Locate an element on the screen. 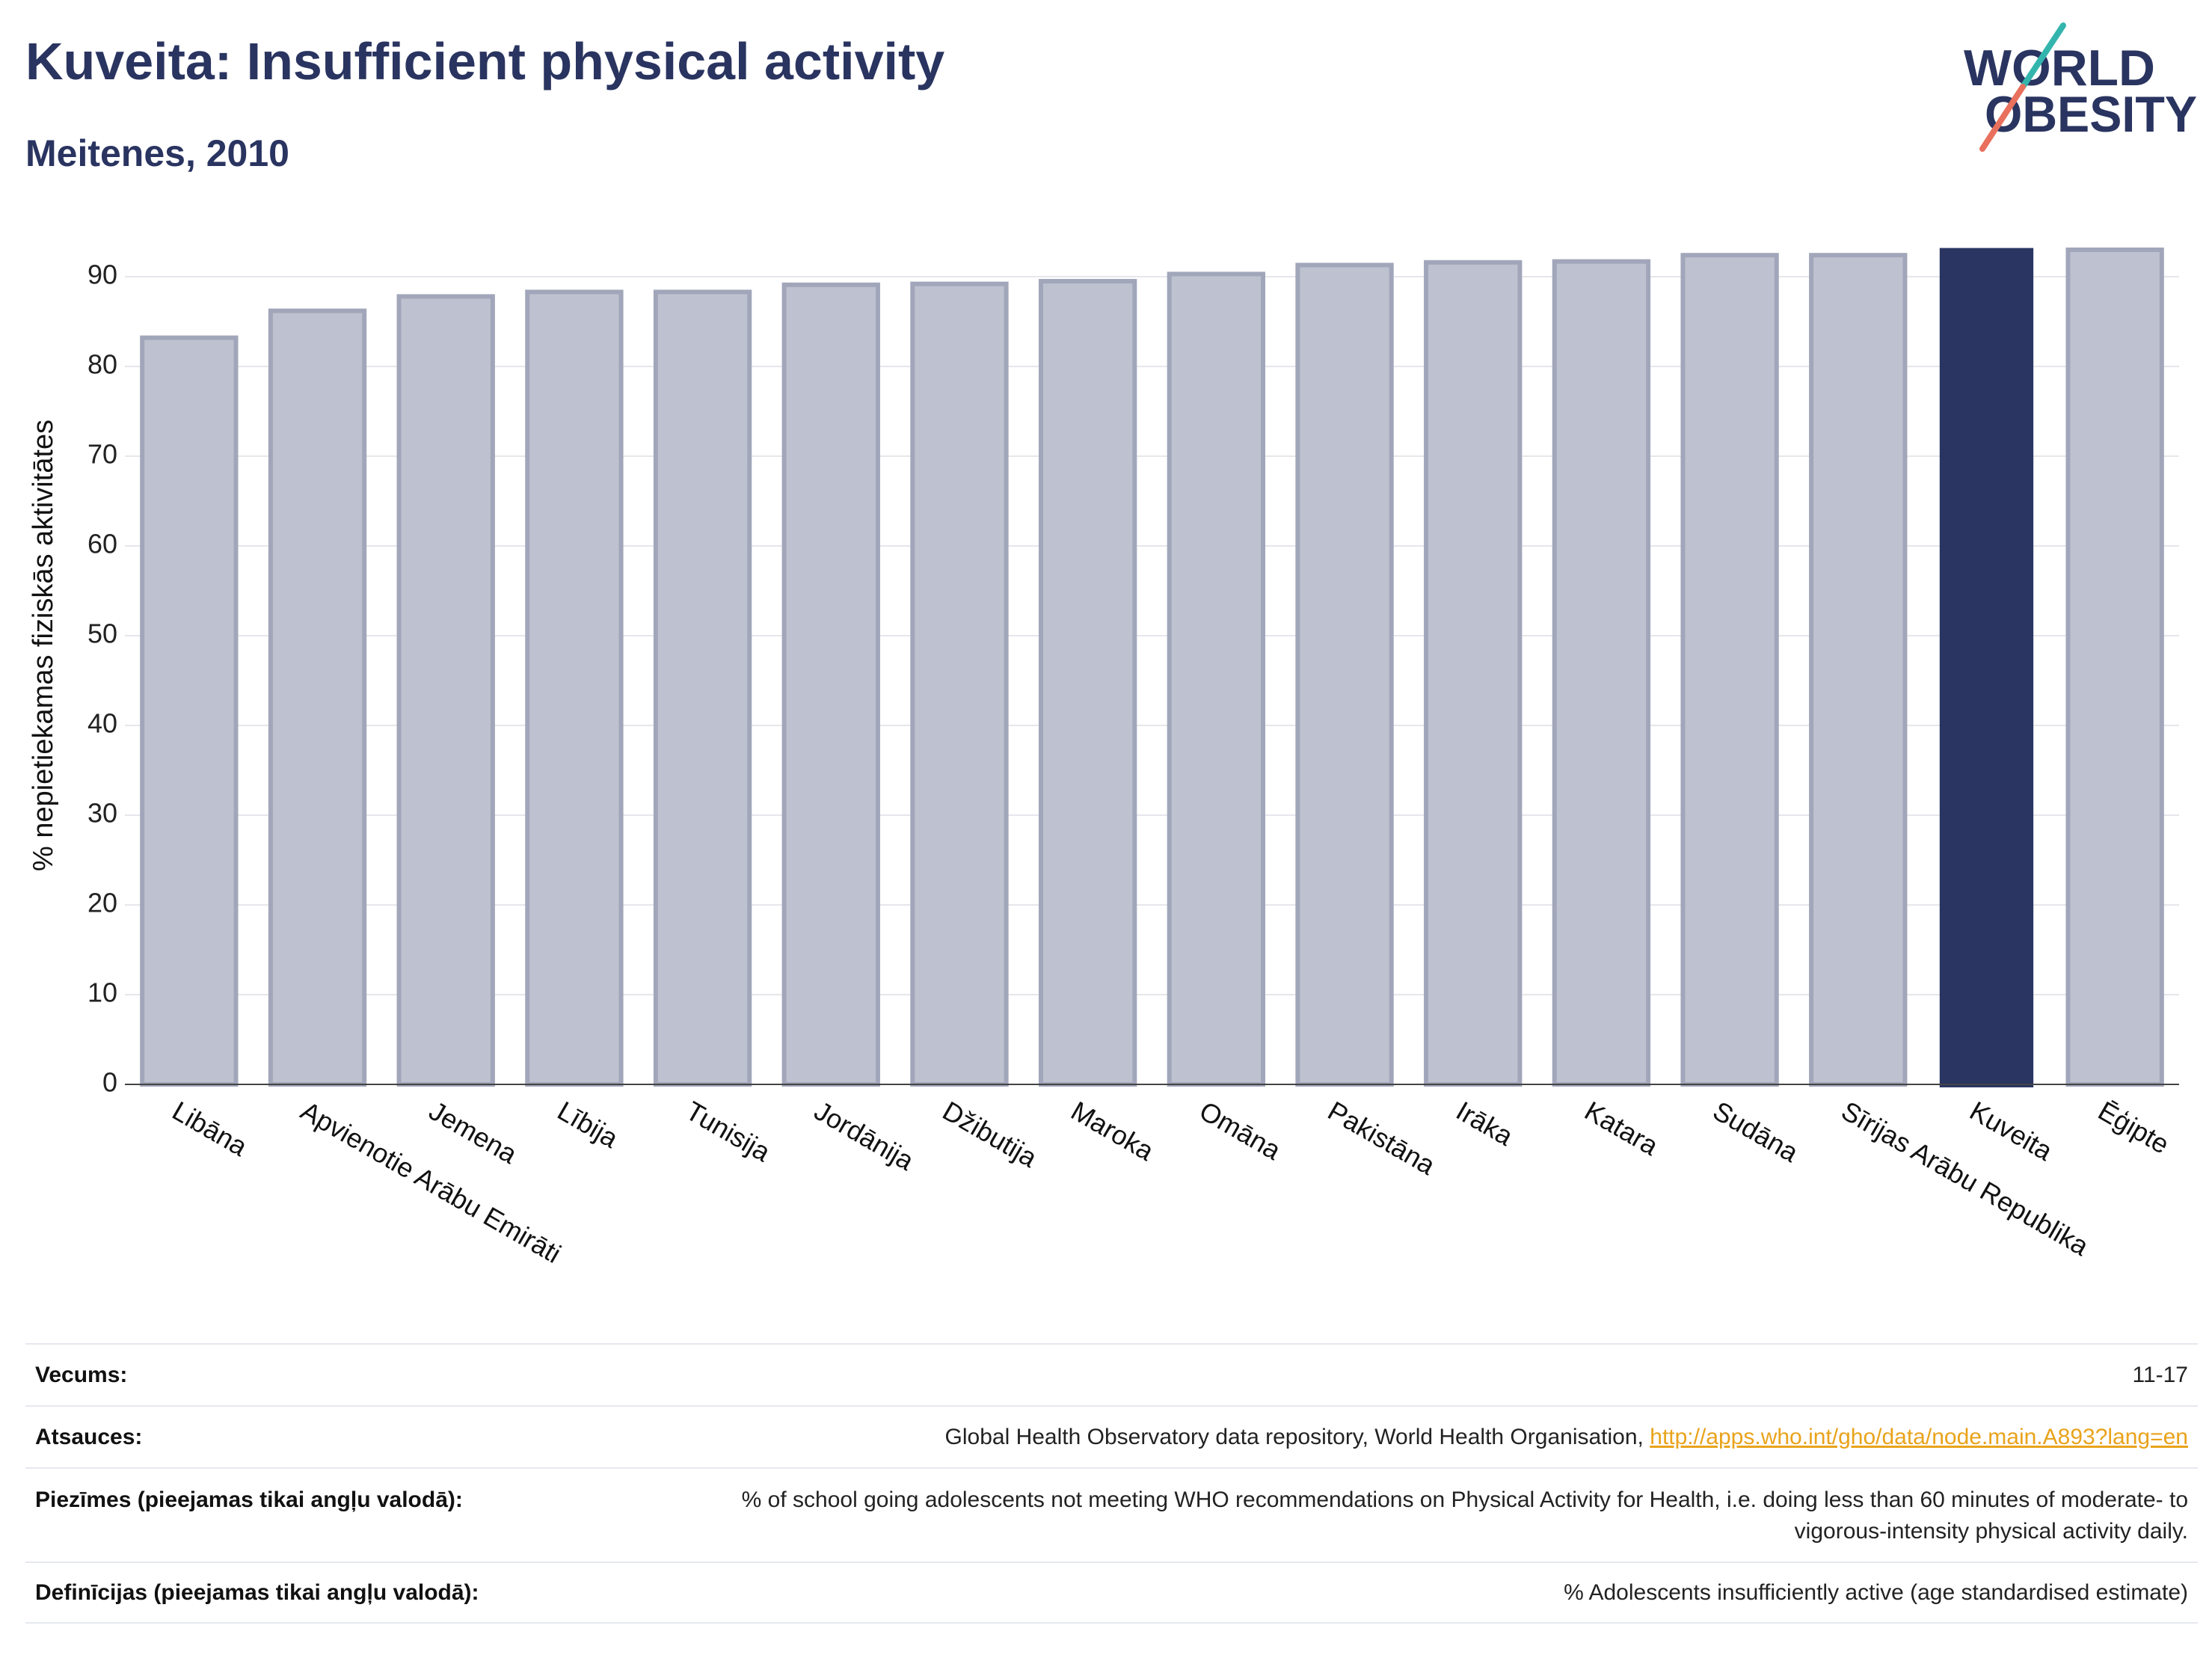 Image resolution: width=2212 pixels, height=1655 pixels. y-tick-label: 90 is located at coordinates (102, 275).